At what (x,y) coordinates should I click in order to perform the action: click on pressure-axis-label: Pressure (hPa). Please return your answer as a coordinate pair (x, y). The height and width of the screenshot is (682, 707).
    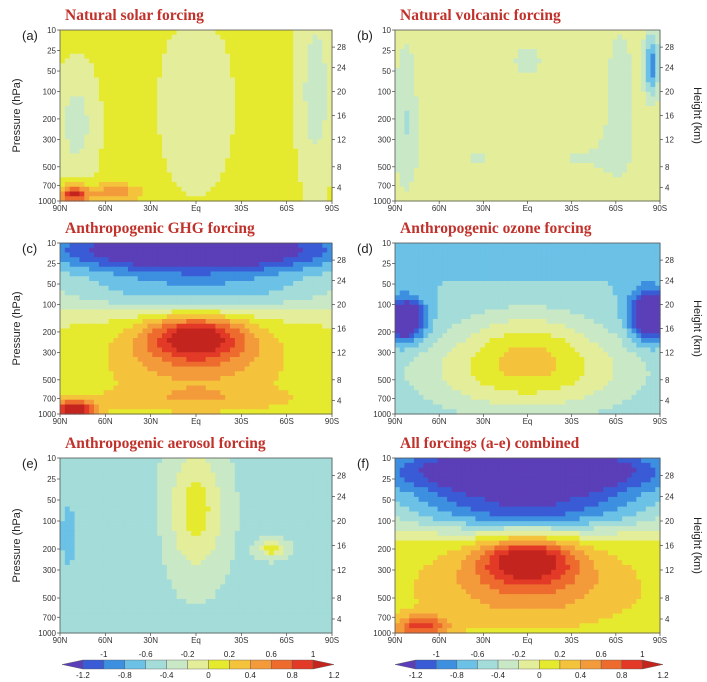
    Looking at the image, I should click on (17, 116).